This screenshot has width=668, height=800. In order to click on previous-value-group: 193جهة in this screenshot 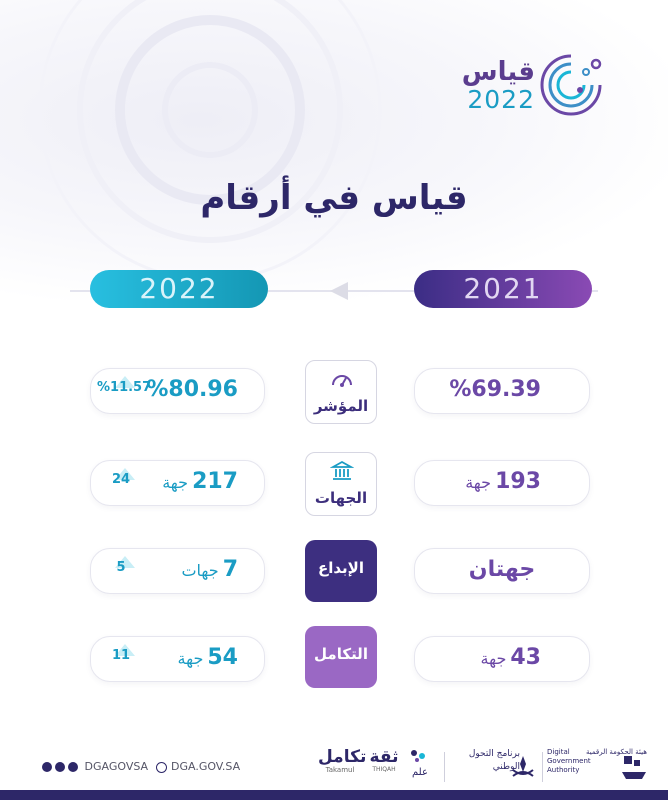, I will do `click(503, 481)`.